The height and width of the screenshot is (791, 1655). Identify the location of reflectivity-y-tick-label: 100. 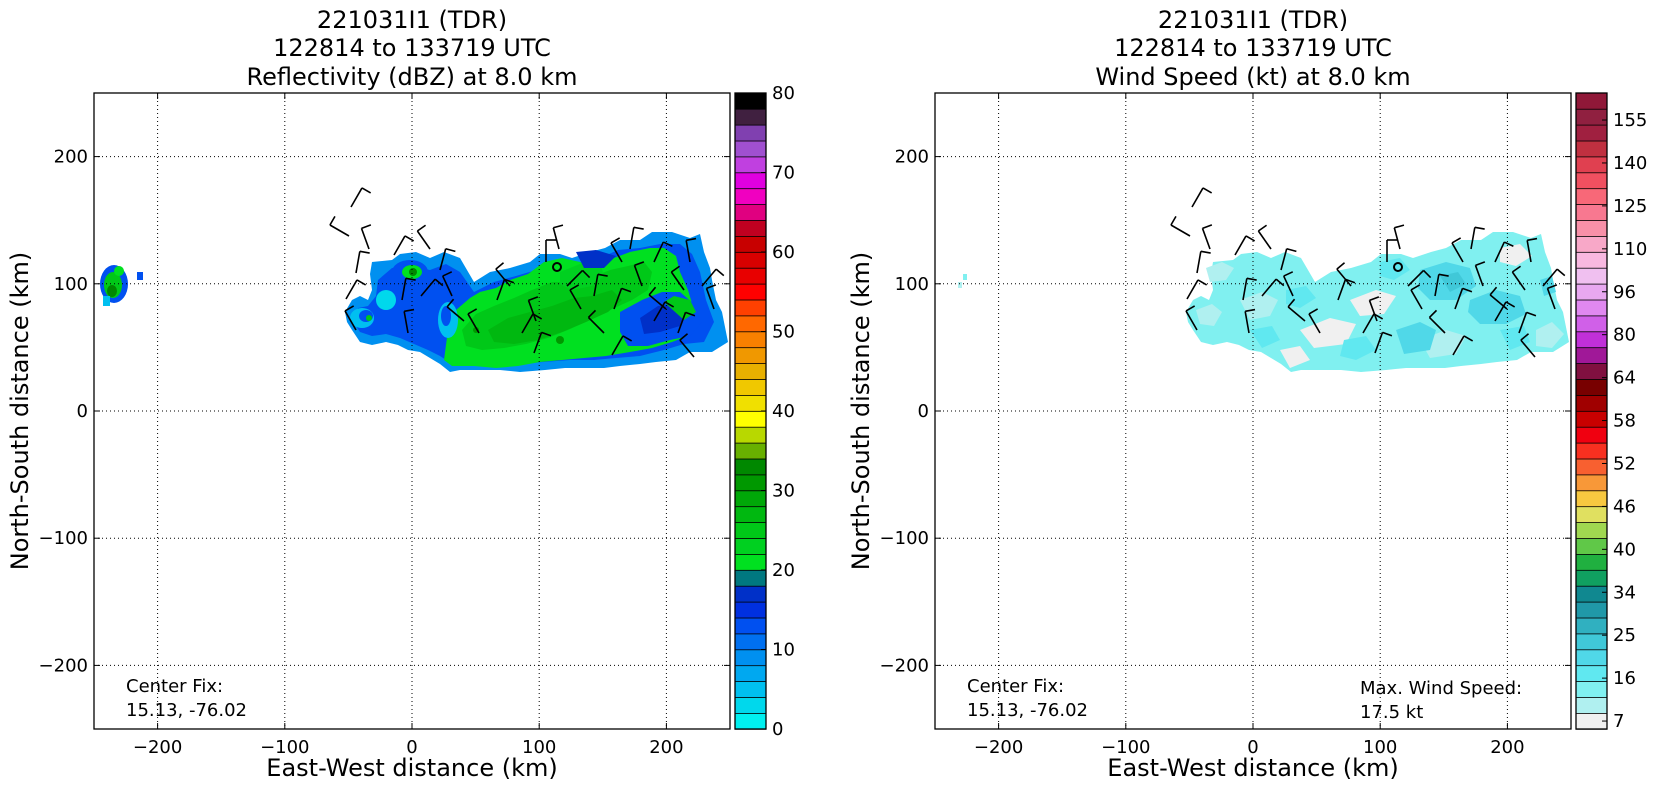
(71, 284).